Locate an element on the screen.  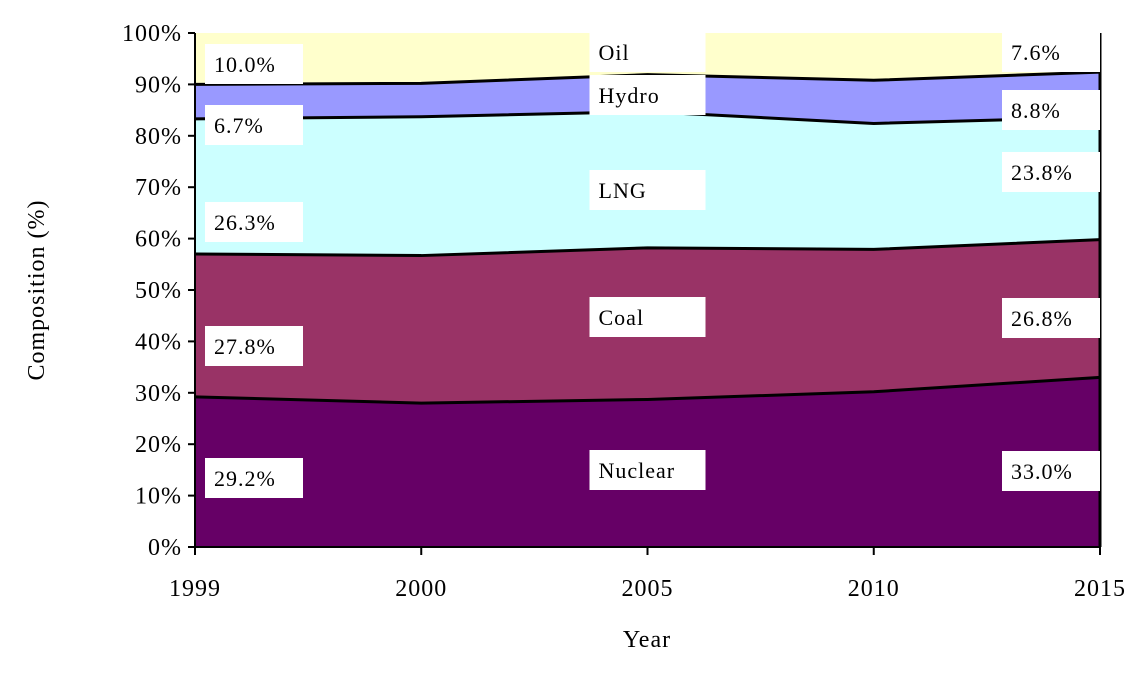
series-label-hydro-box is located at coordinates (647, 95).